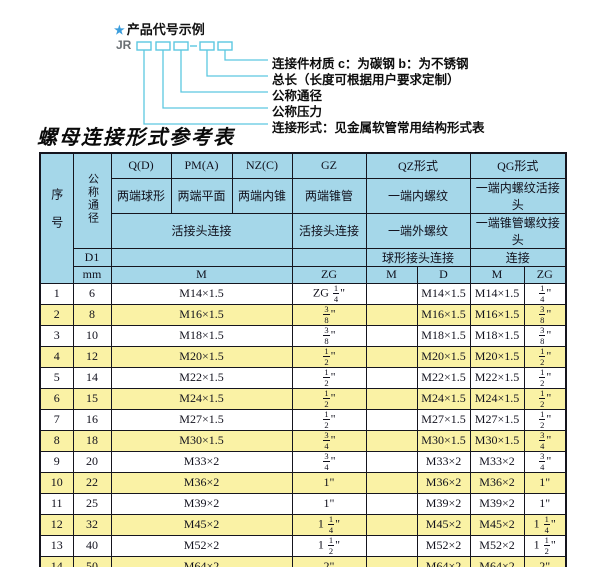  Describe the element at coordinates (92, 440) in the screenshot. I see `cell-mm: 18` at that location.